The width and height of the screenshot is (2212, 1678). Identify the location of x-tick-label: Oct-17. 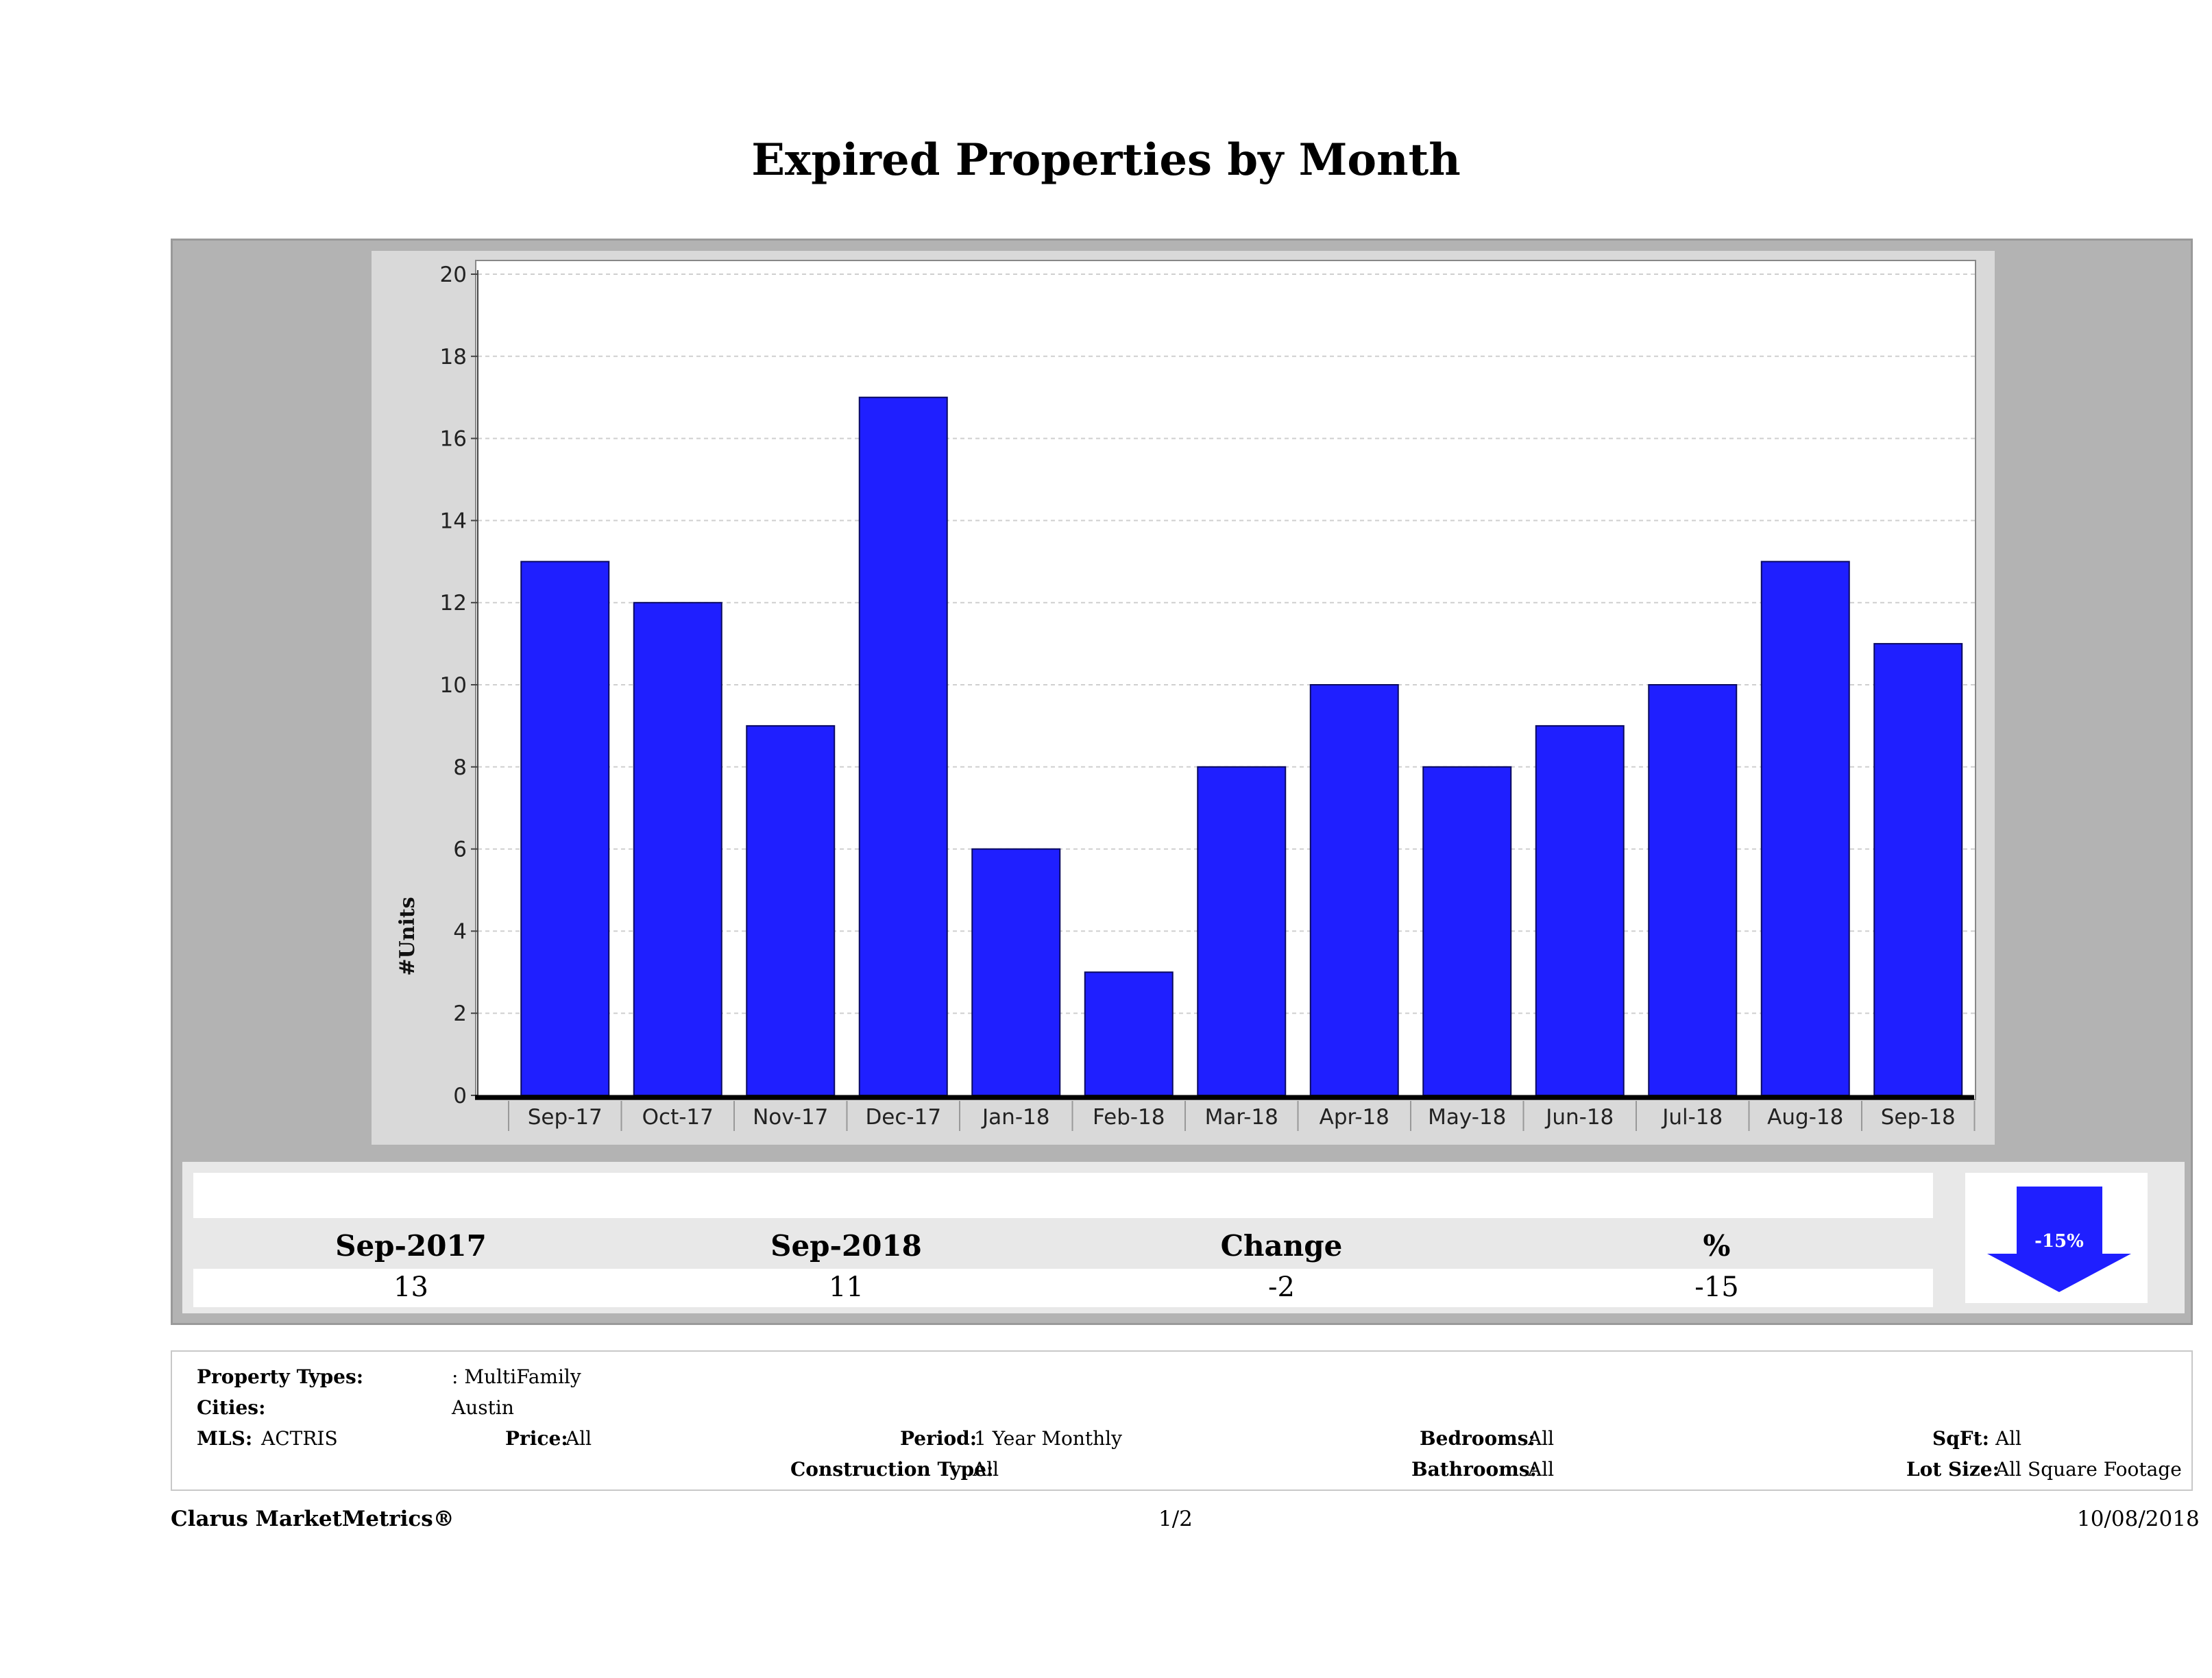
(678, 1117).